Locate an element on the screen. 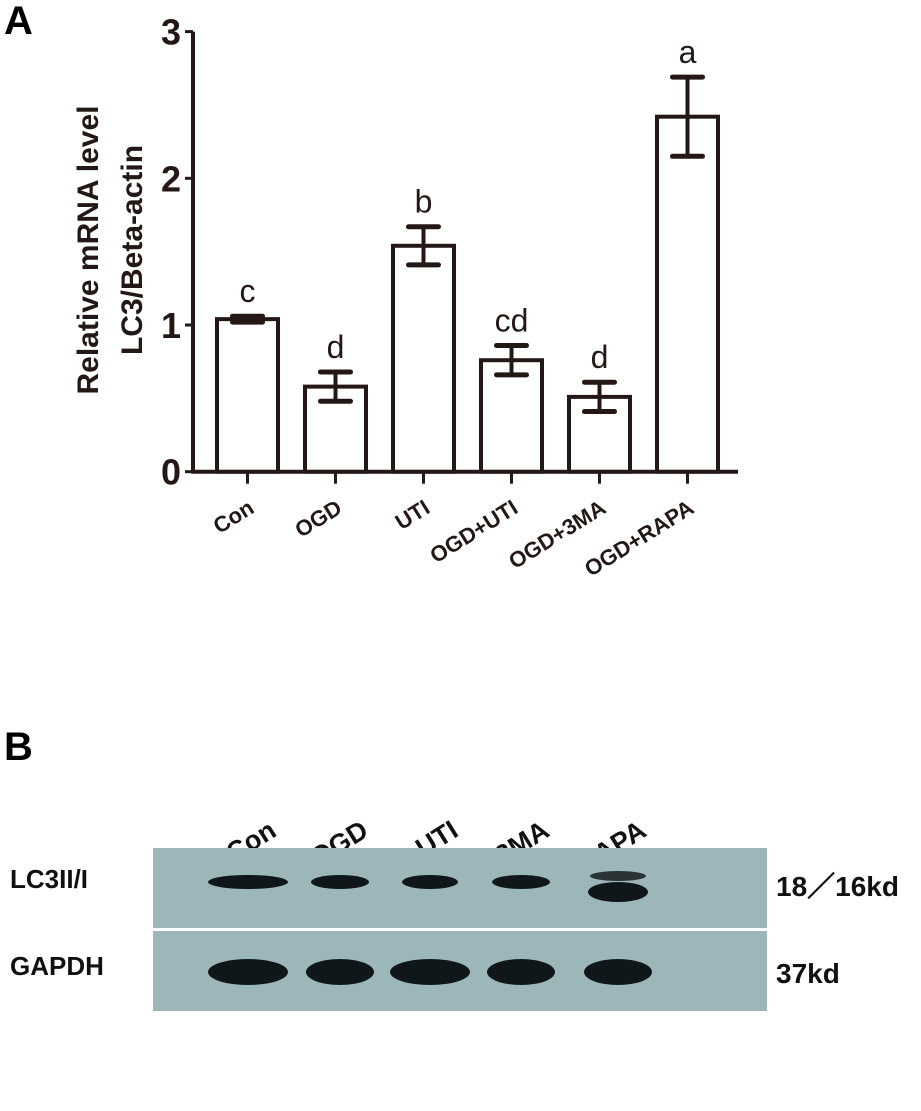 The width and height of the screenshot is (921, 1111). x-tick-label: OGD is located at coordinates (318, 519).